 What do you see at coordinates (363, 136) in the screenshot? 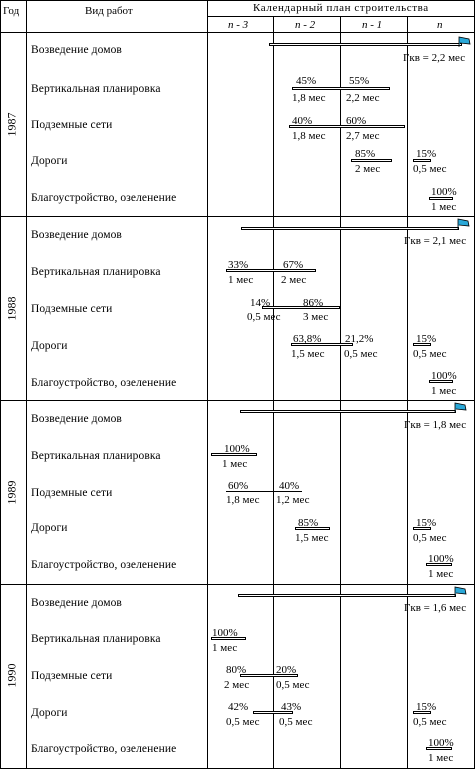
I see `dur-label: 2,7 мес` at bounding box center [363, 136].